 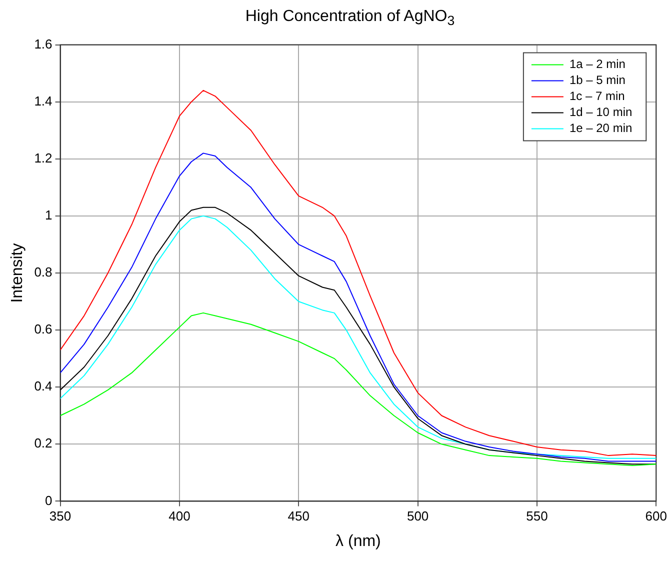 What do you see at coordinates (48, 215) in the screenshot?
I see `y-tick-label: 1` at bounding box center [48, 215].